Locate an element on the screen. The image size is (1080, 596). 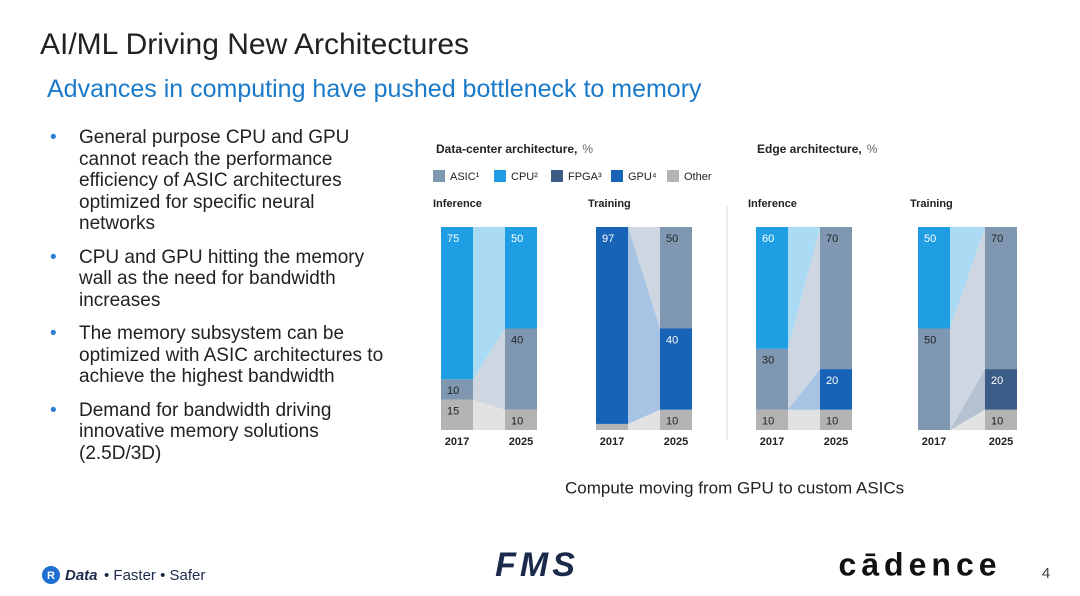
cadence-logo: cādence is located at coordinates (919, 564).